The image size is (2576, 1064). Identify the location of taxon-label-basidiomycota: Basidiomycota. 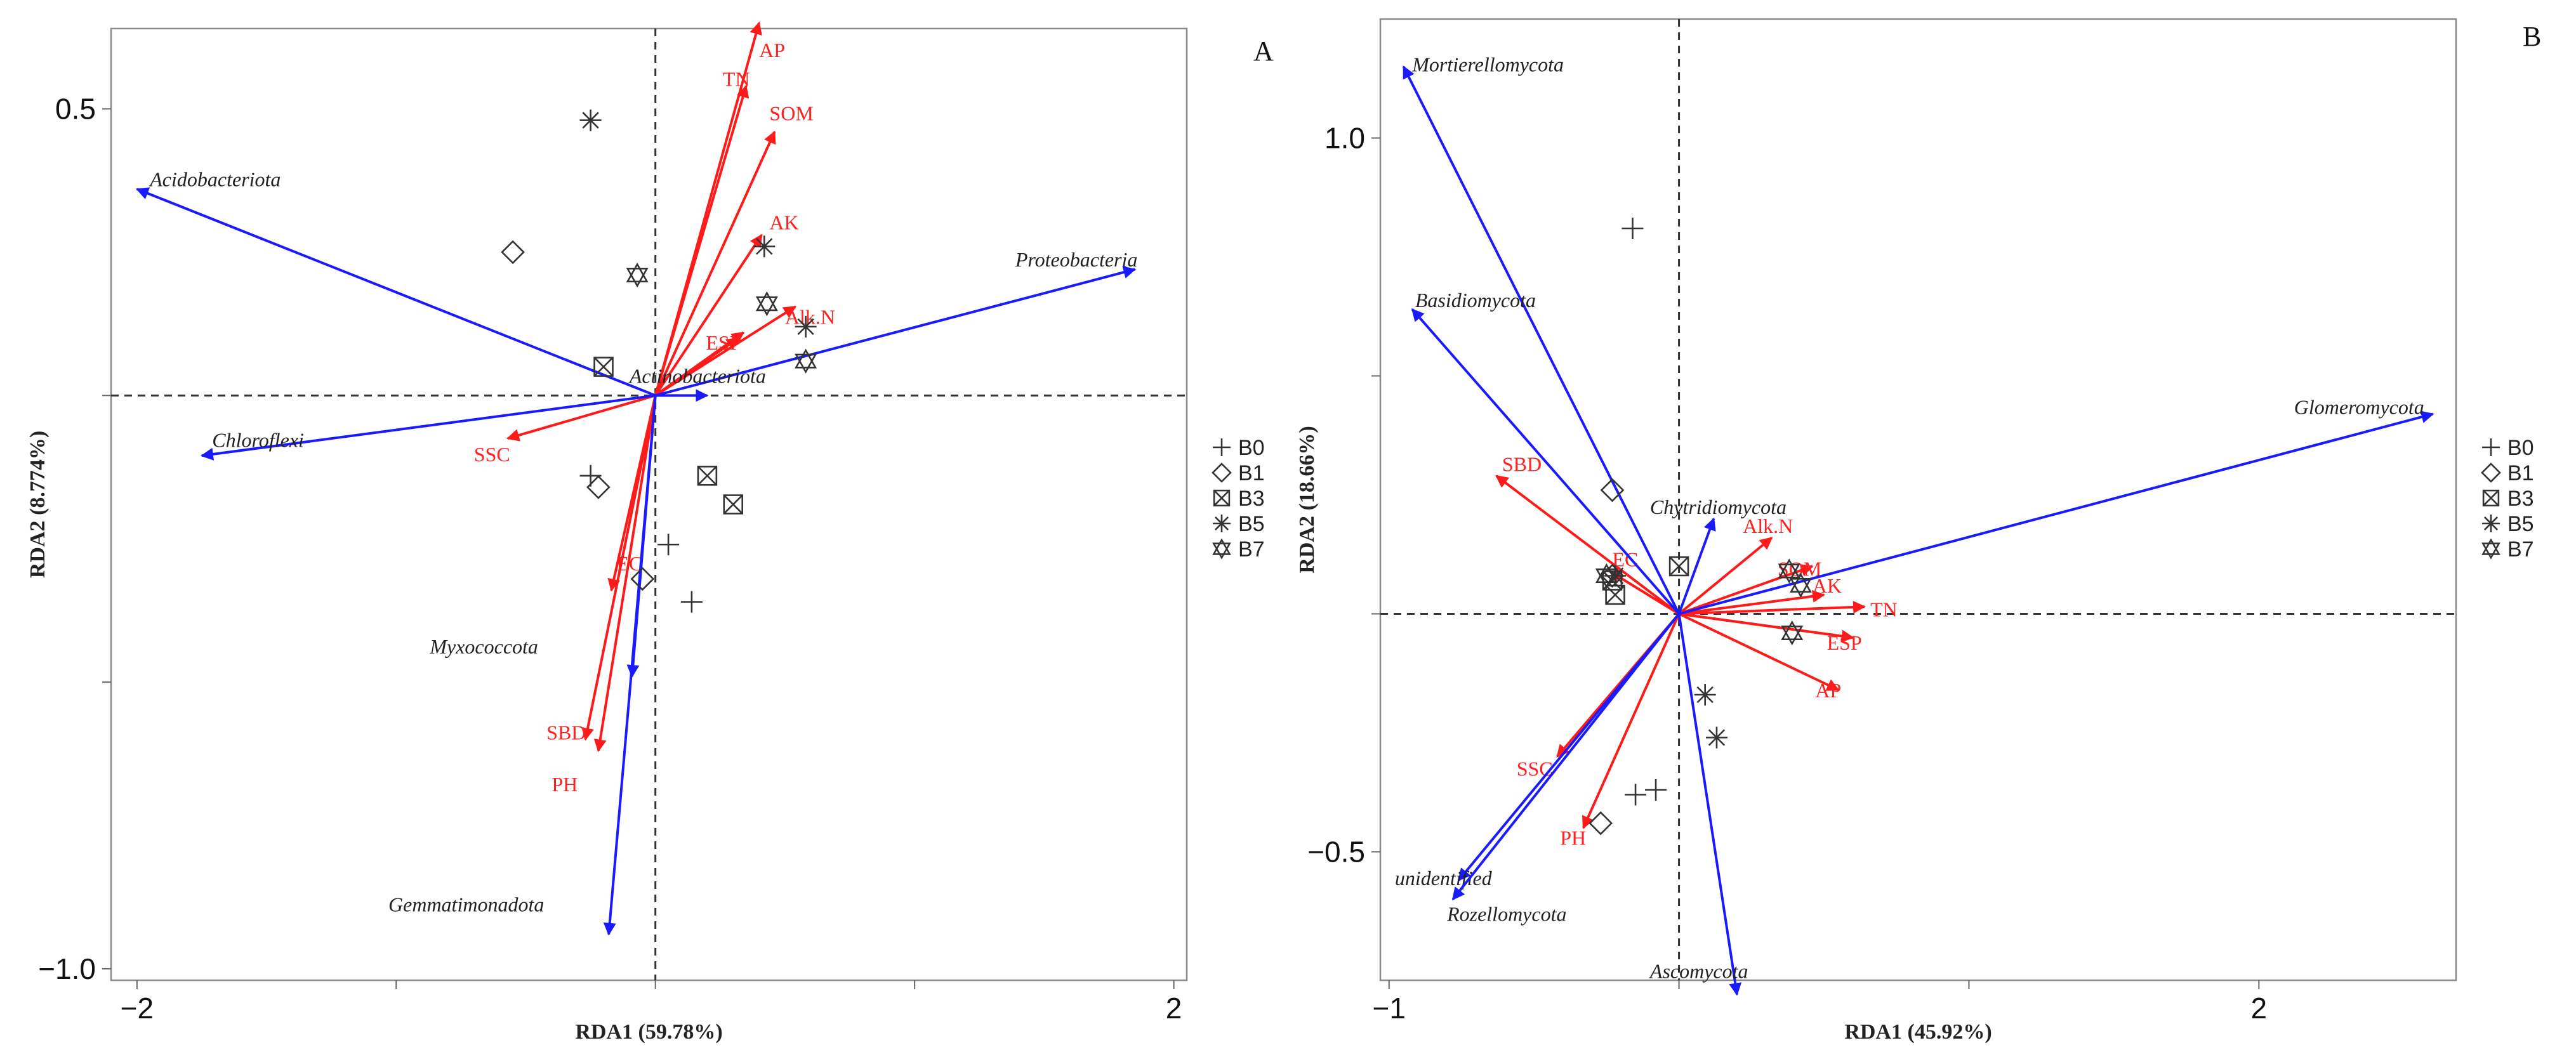
(1476, 300).